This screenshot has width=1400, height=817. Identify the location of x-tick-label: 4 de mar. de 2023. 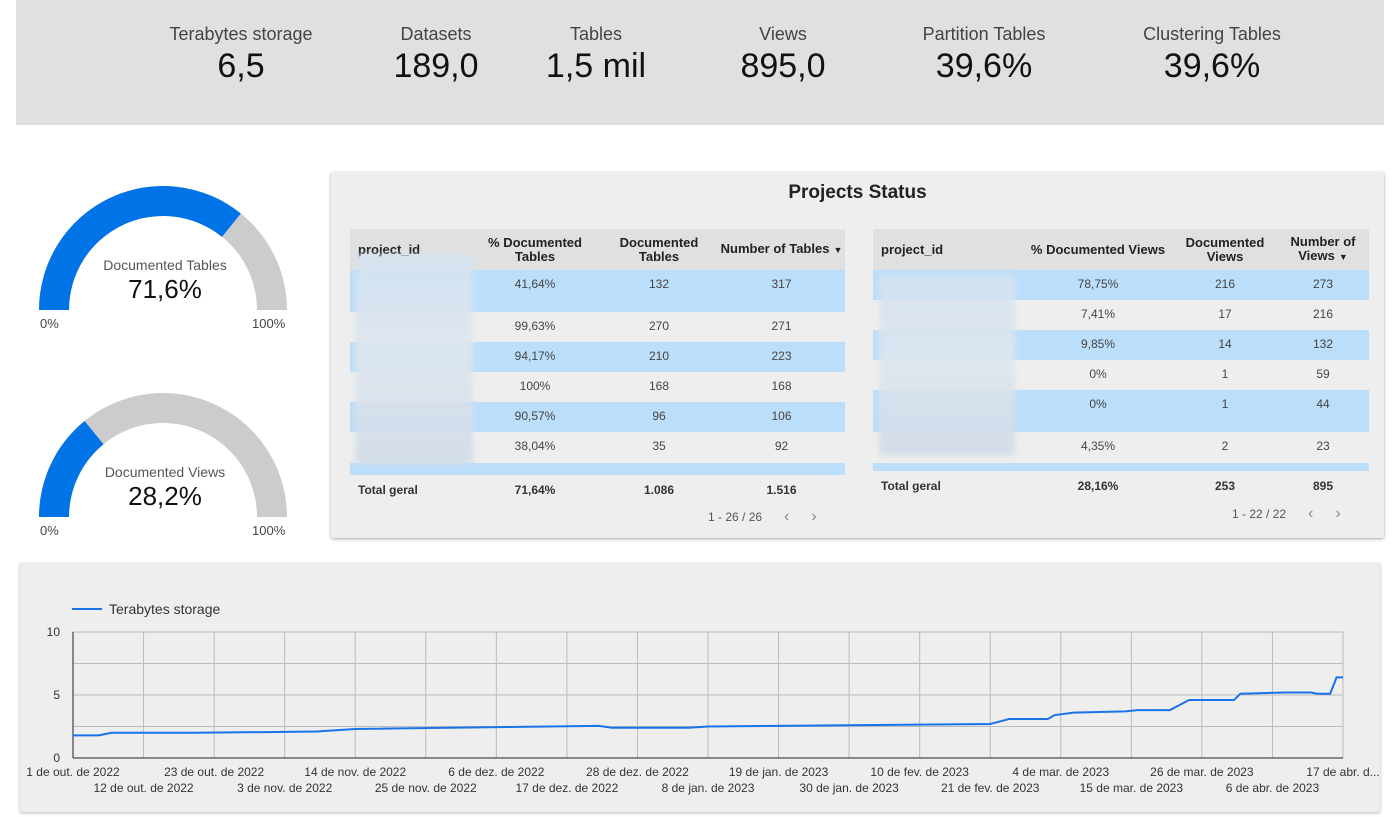
(1060, 772).